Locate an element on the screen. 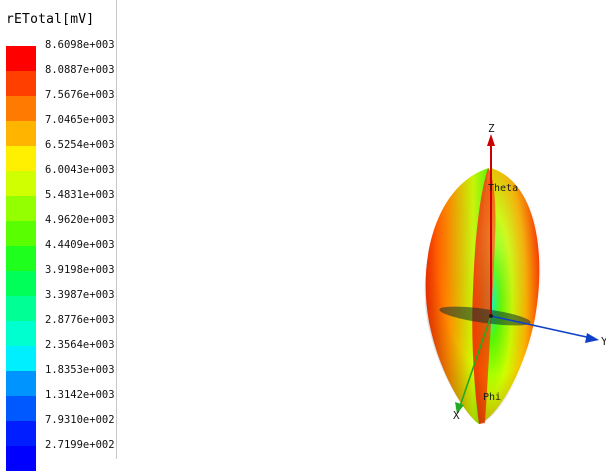 This screenshot has height=471, width=606. z-axis-label: Z is located at coordinates (491, 128).